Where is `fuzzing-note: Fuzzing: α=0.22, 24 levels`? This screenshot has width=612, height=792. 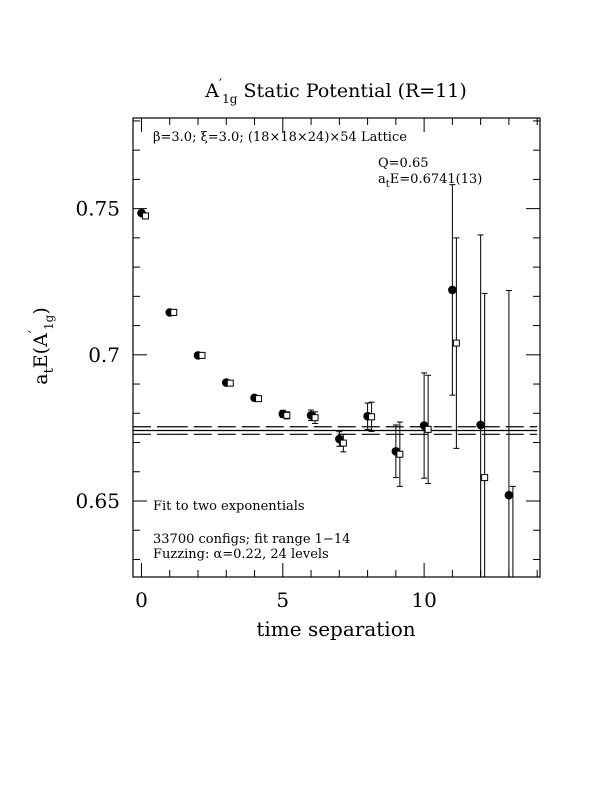
fuzzing-note: Fuzzing: α=0.22, 24 levels is located at coordinates (241, 554).